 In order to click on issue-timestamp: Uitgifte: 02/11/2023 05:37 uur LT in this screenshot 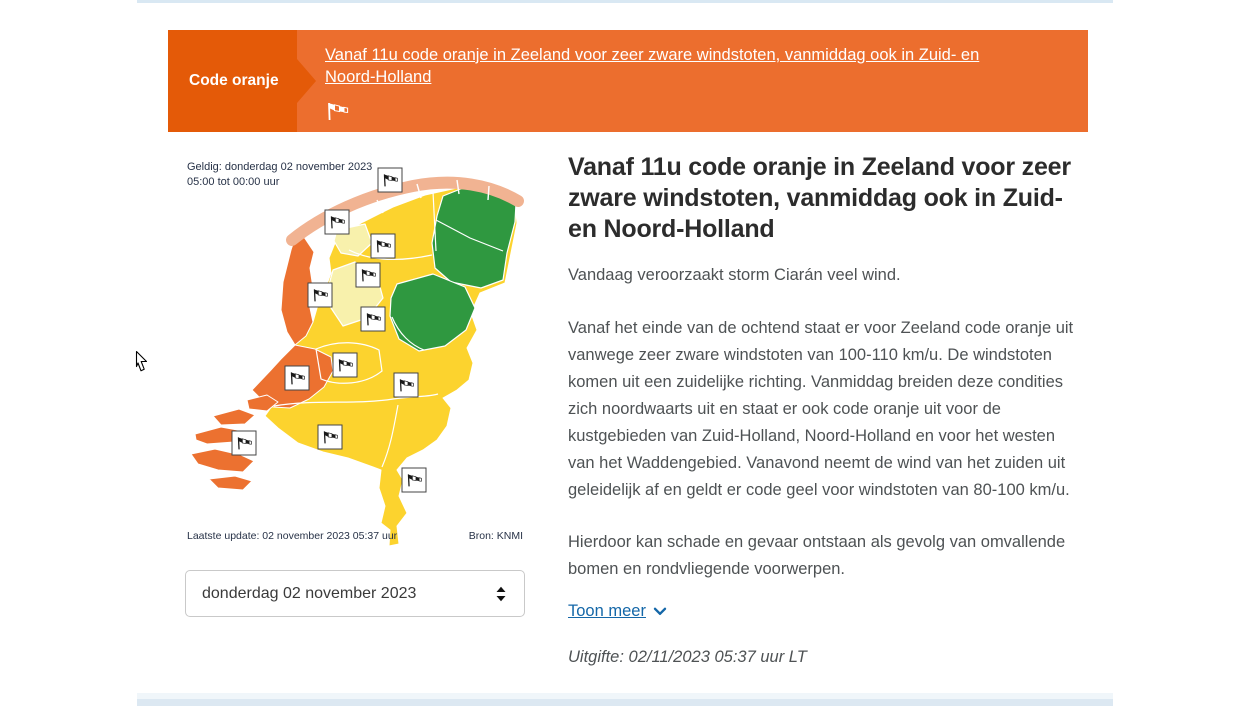, I will do `click(687, 657)`.